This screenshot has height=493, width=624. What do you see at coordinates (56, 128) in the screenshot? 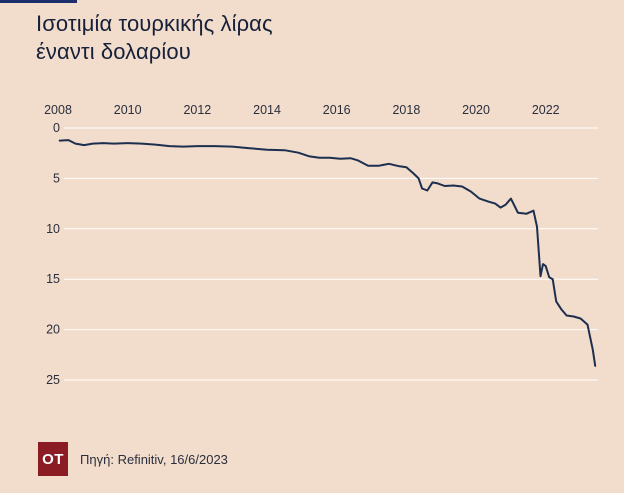
I see `y-tick-label-0: 0` at bounding box center [56, 128].